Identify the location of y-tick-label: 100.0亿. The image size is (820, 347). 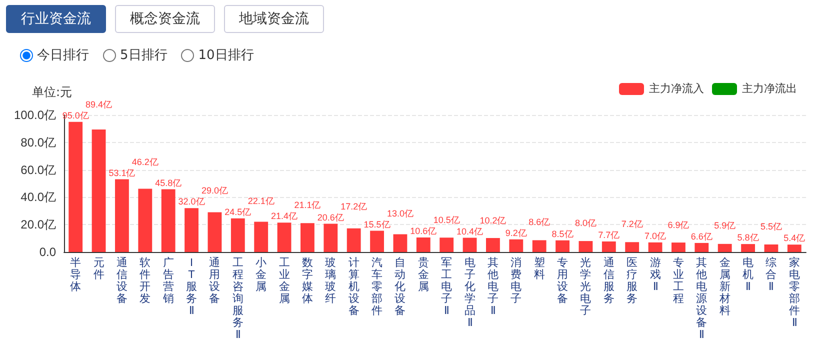
(35, 115).